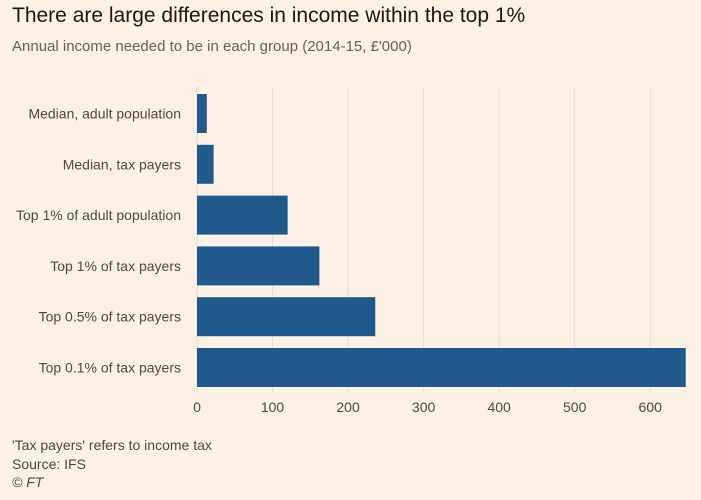  What do you see at coordinates (110, 317) in the screenshot?
I see `category-label: Top 0.5% of tax payers` at bounding box center [110, 317].